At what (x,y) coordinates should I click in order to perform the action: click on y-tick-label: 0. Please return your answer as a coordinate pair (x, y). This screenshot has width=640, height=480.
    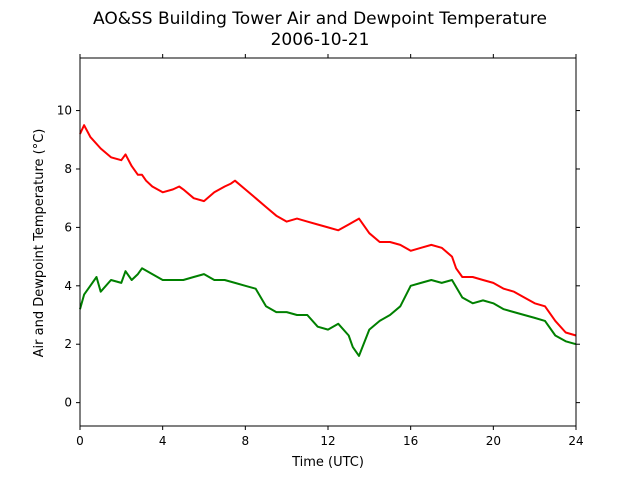
    Looking at the image, I should click on (68, 403).